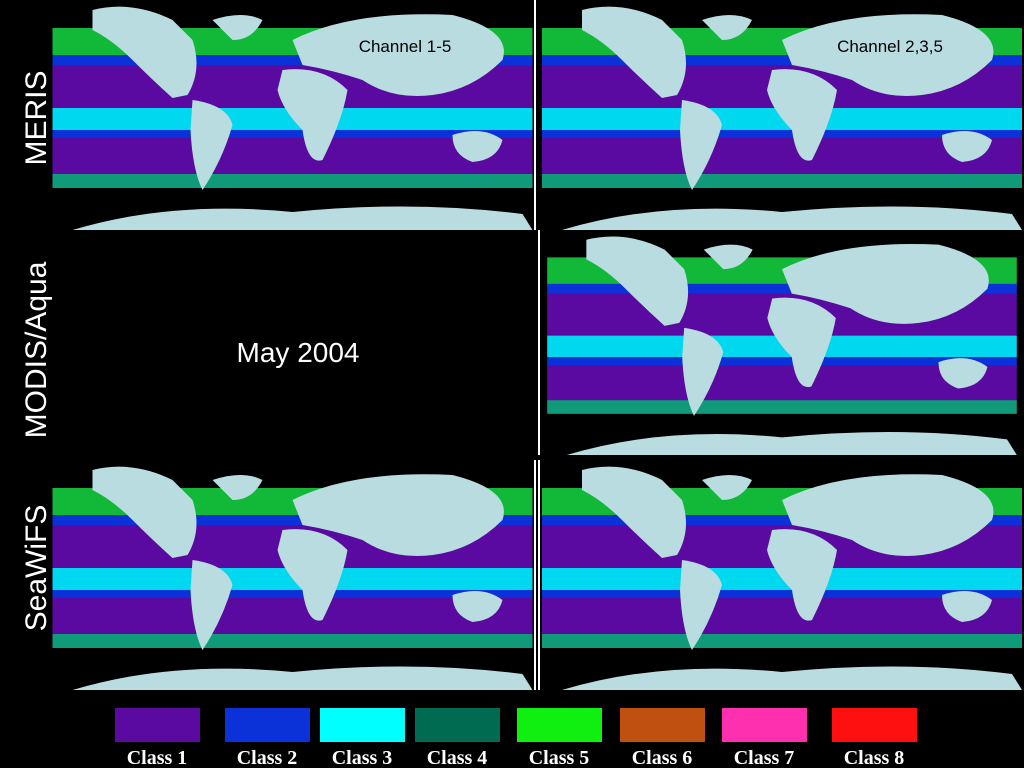  Describe the element at coordinates (36, 349) in the screenshot. I see `row-label: MODIS/Aqua` at that location.